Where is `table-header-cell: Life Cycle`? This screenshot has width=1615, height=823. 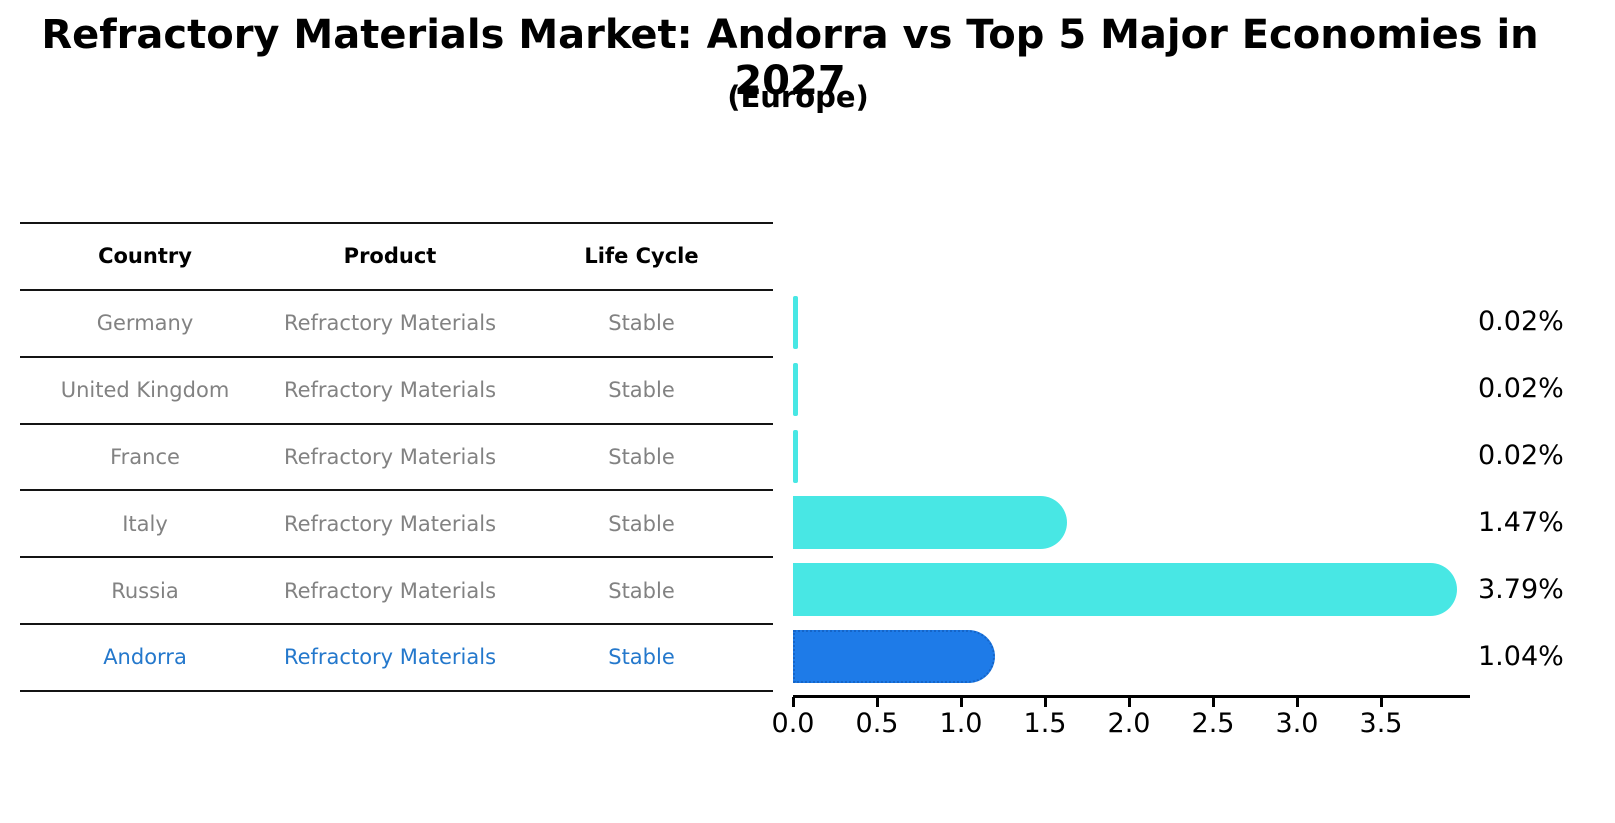
table-header-cell: Life Cycle is located at coordinates (641, 256).